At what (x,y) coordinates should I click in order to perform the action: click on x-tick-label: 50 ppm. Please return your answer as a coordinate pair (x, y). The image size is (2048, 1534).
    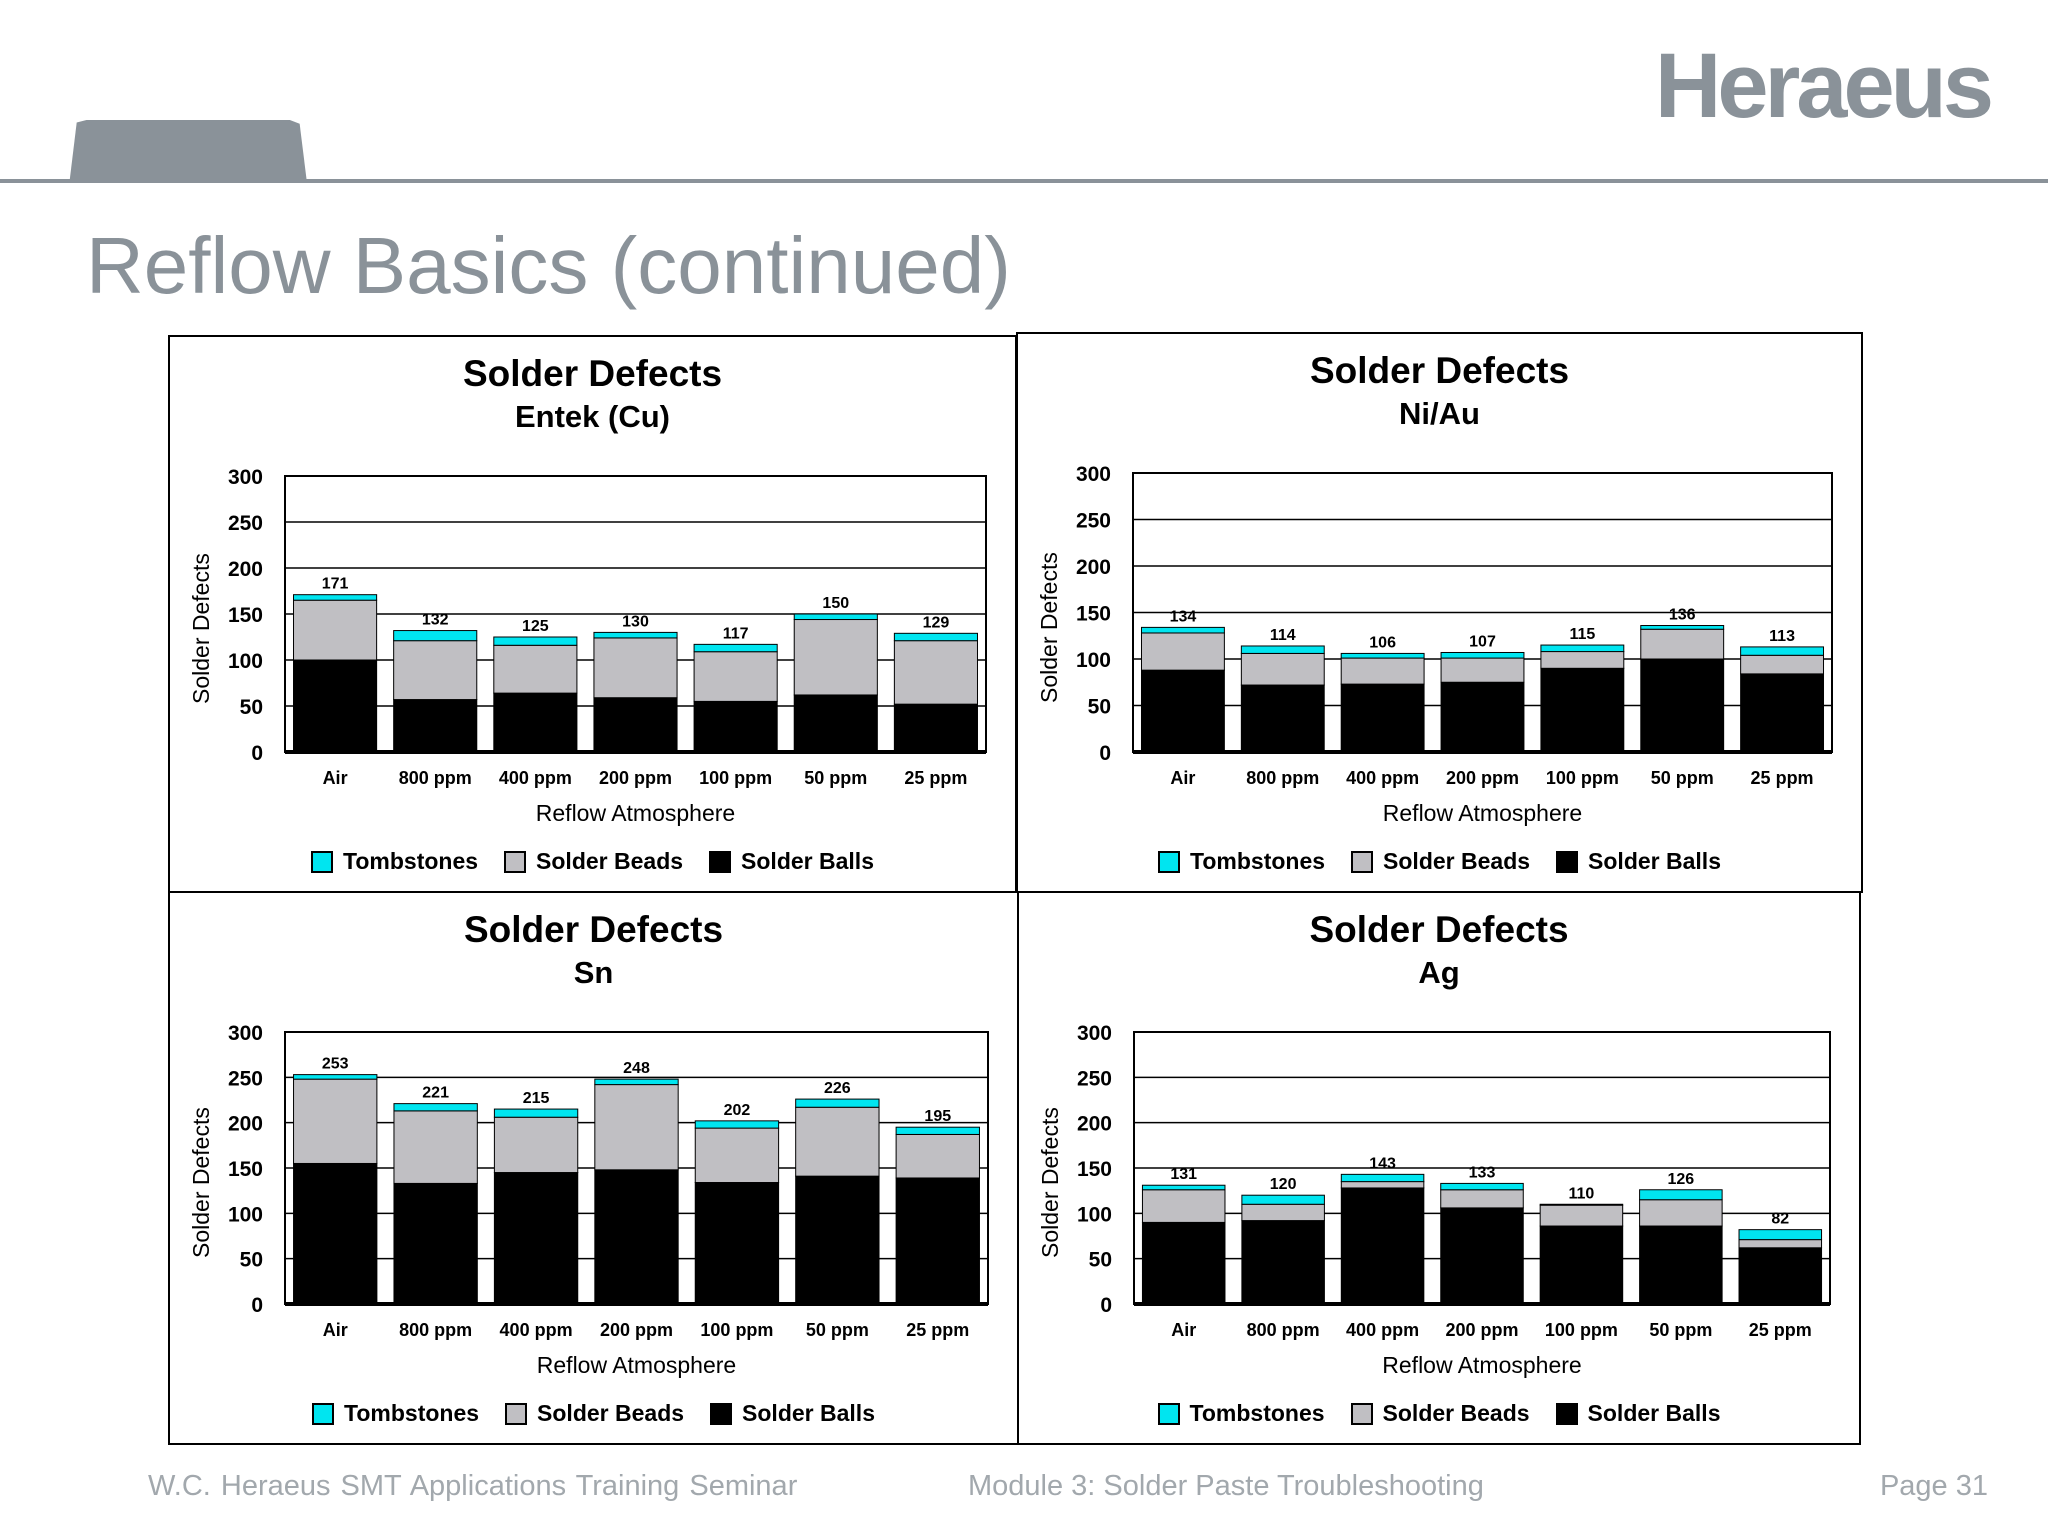
    Looking at the image, I should click on (1682, 778).